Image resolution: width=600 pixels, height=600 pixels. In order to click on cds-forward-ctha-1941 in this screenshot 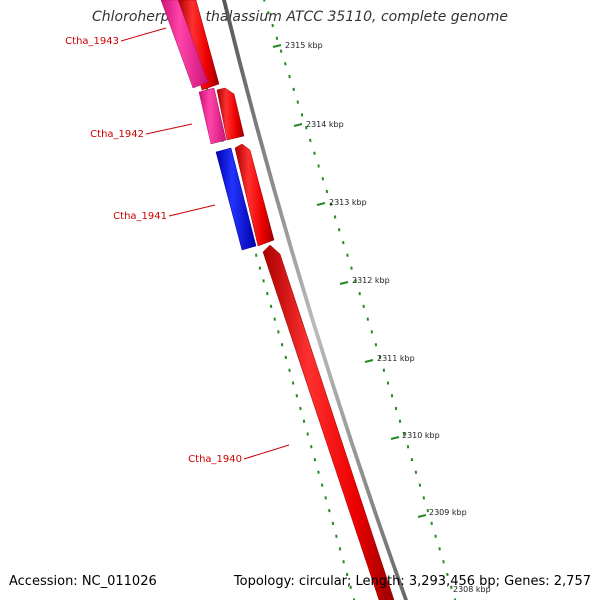, I will do `click(254, 195)`.